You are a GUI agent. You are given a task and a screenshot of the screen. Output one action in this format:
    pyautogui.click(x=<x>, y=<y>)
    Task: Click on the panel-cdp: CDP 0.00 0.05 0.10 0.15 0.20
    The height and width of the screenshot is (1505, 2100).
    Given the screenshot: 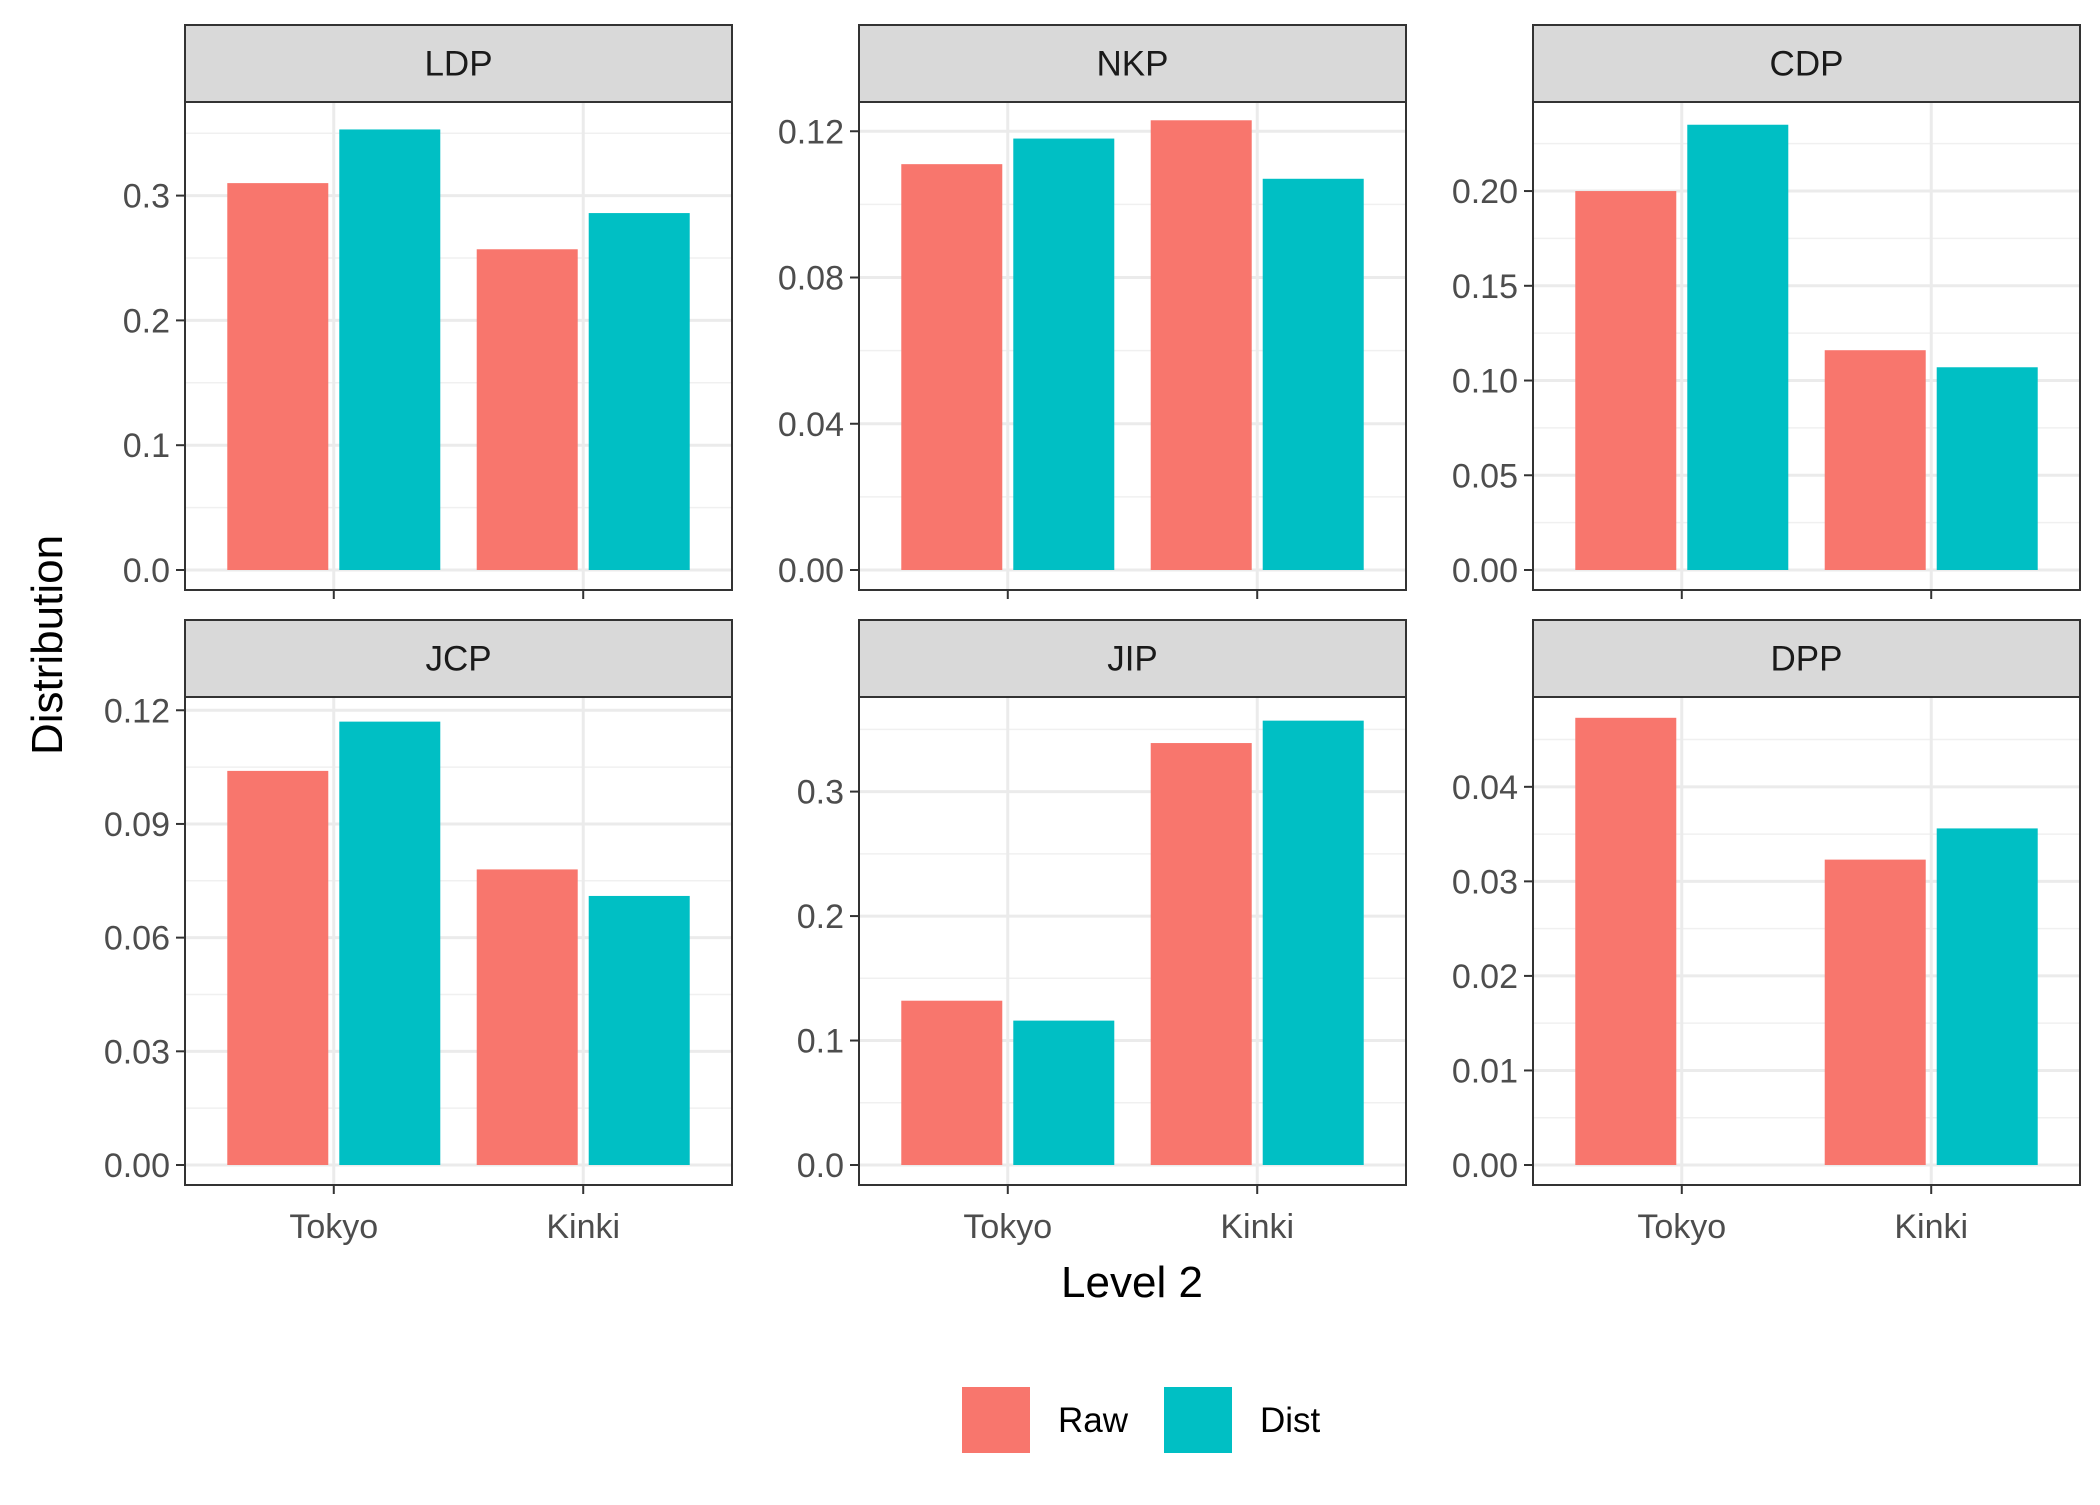 What is the action you would take?
    pyautogui.click(x=1766, y=311)
    